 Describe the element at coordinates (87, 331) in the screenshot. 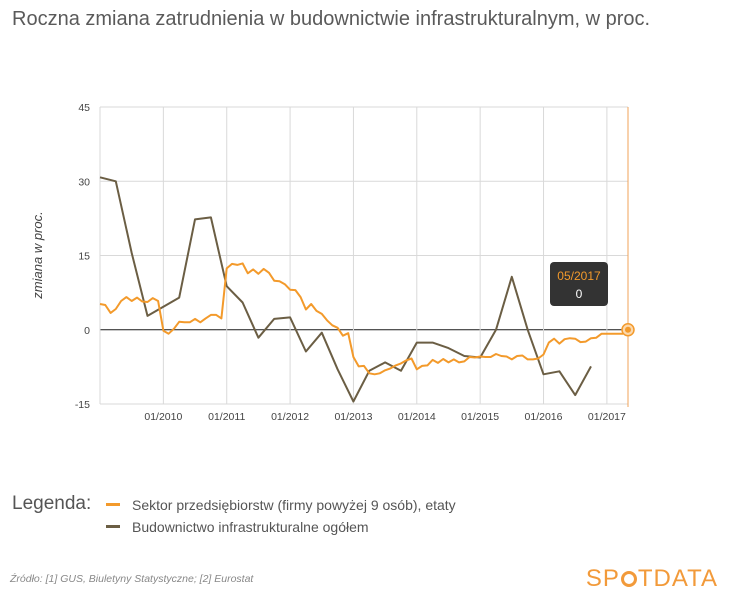

I see `y-tick-label: 0` at that location.